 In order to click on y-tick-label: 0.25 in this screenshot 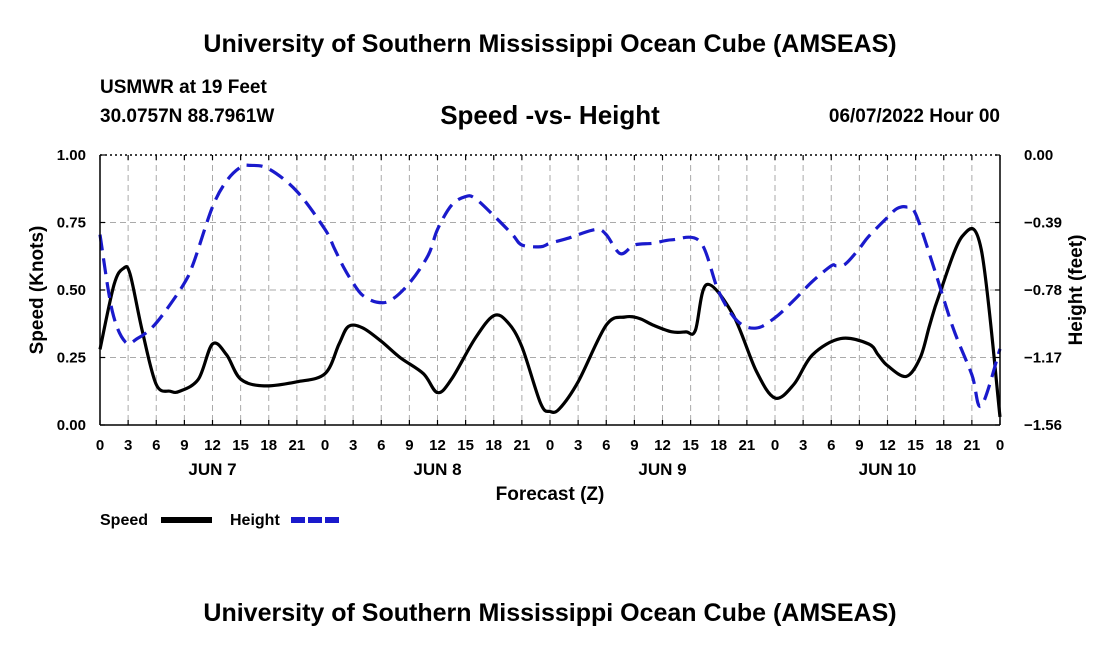, I will do `click(71, 358)`.